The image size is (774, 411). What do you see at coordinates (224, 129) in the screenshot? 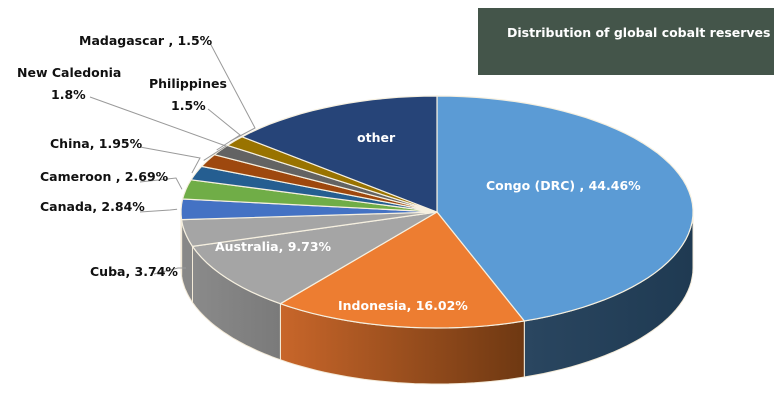
I see `leader-philippines` at bounding box center [224, 129].